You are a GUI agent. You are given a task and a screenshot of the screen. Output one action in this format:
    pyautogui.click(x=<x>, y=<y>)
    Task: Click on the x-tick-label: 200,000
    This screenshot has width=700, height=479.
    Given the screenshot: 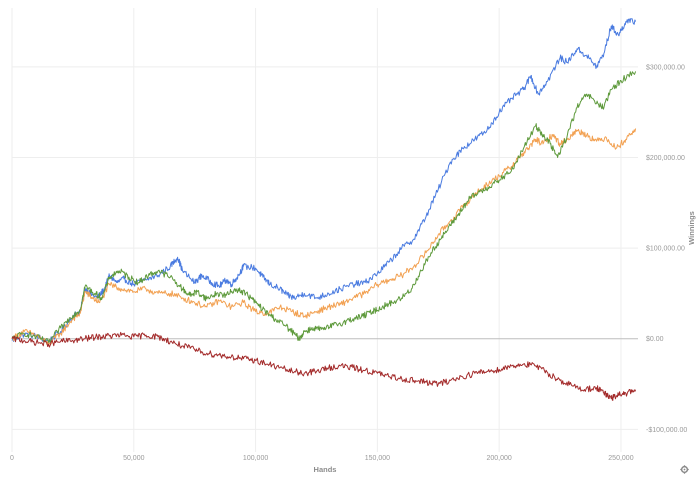 What is the action you would take?
    pyautogui.click(x=499, y=458)
    